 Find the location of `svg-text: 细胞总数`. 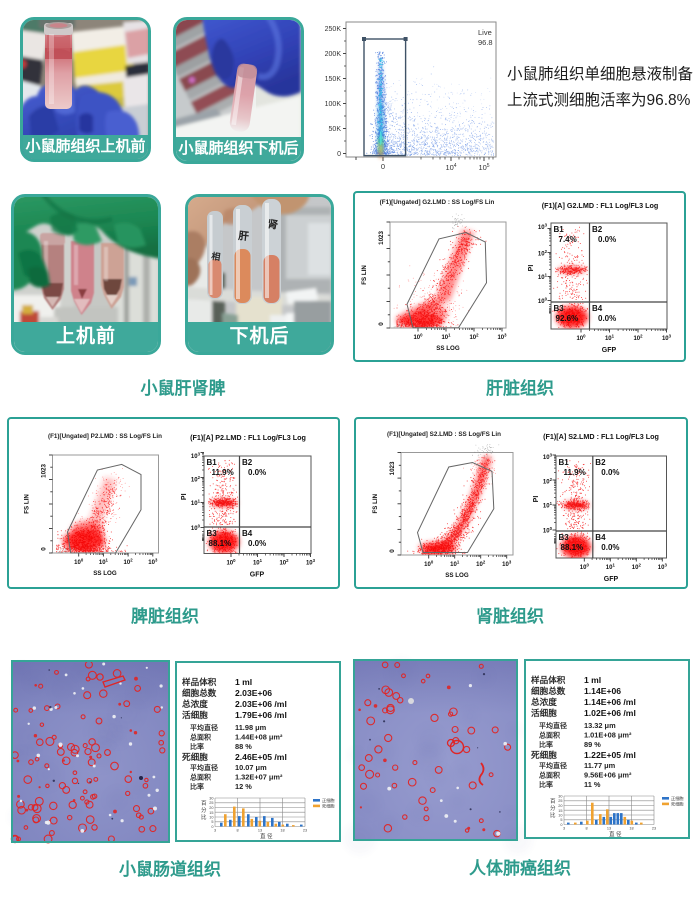

svg-text: 细胞总数 is located at coordinates (199, 692).